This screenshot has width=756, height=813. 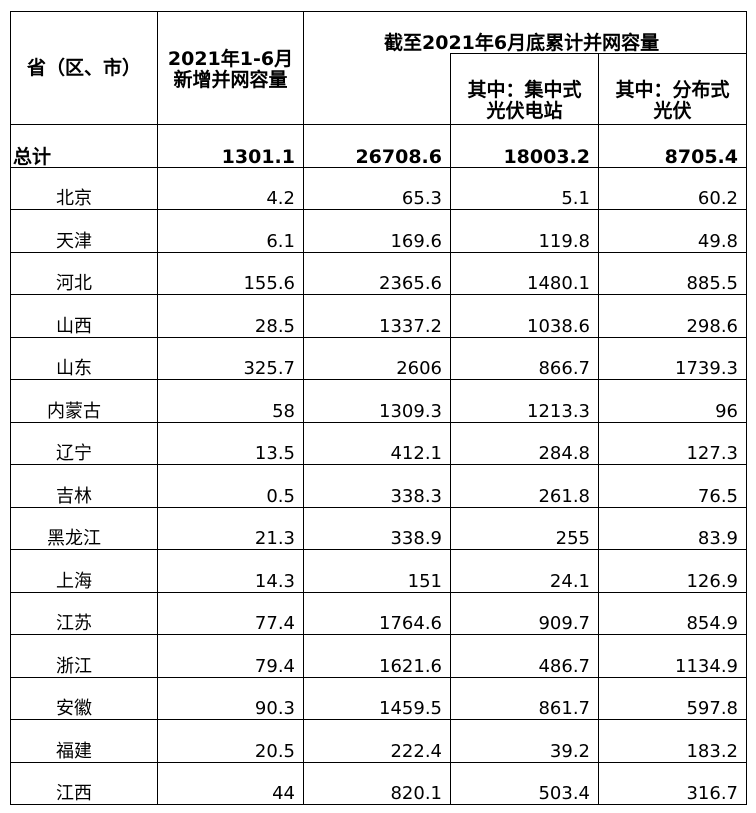 What do you see at coordinates (84, 188) in the screenshot?
I see `region-name: 北京` at bounding box center [84, 188].